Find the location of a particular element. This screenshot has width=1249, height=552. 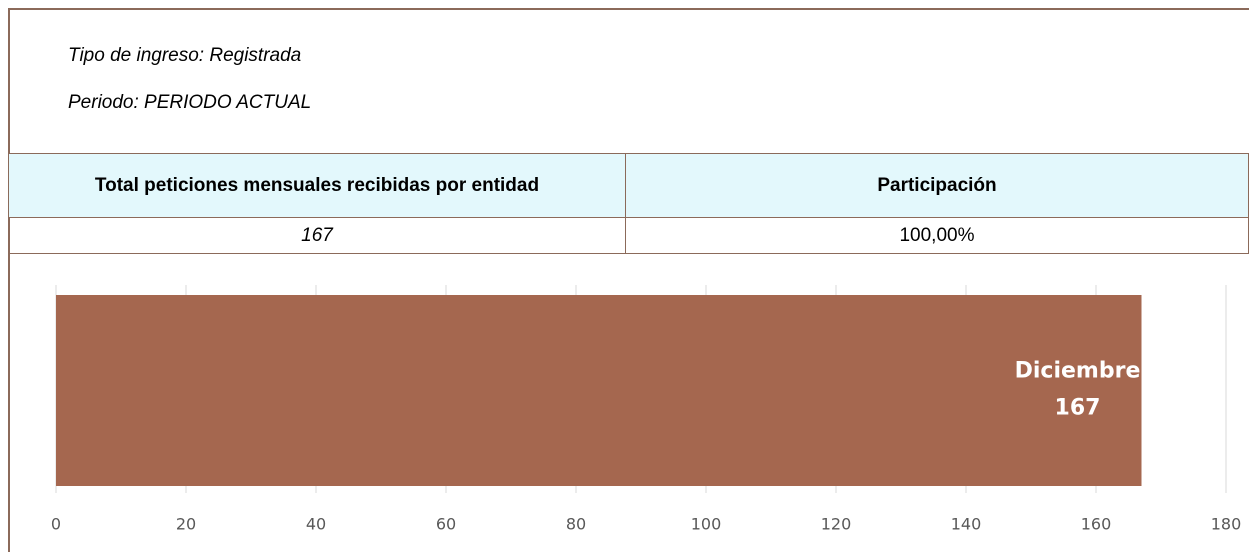

data-label-category: Diciembre is located at coordinates (1078, 371).